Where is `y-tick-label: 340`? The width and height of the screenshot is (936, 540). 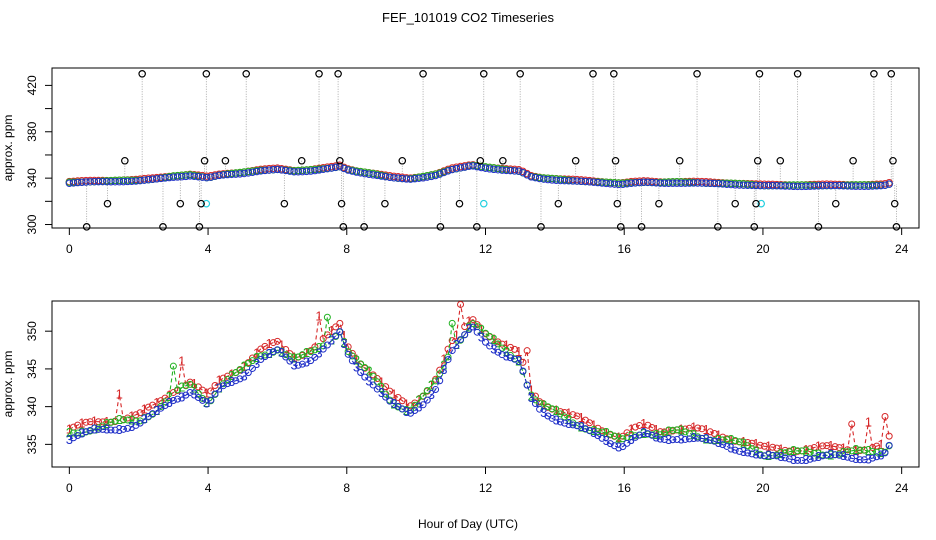
y-tick-label: 340 is located at coordinates (32, 178).